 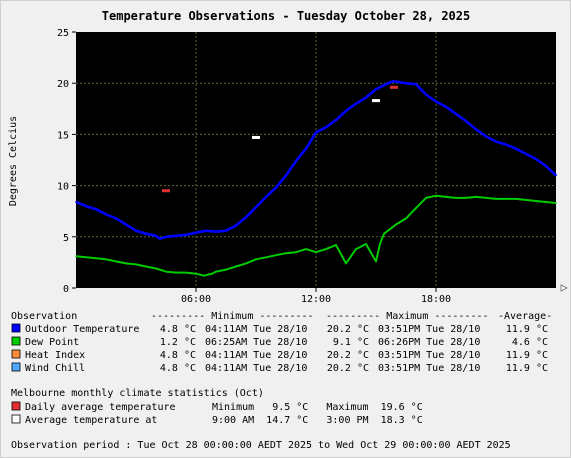 What do you see at coordinates (55, 355) in the screenshot?
I see `row-name: Heat Index` at bounding box center [55, 355].